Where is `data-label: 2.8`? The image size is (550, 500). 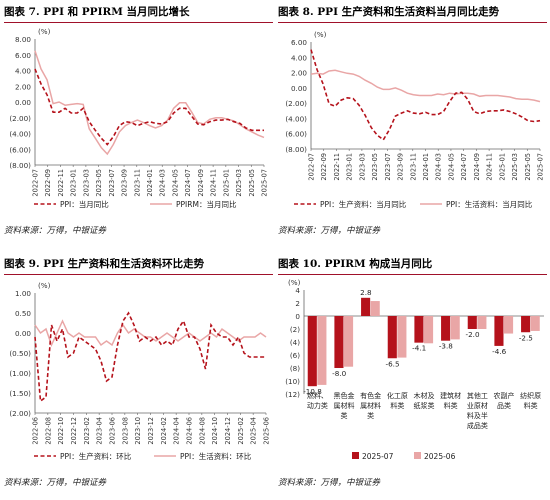 data-label: 2.8 is located at coordinates (366, 292).